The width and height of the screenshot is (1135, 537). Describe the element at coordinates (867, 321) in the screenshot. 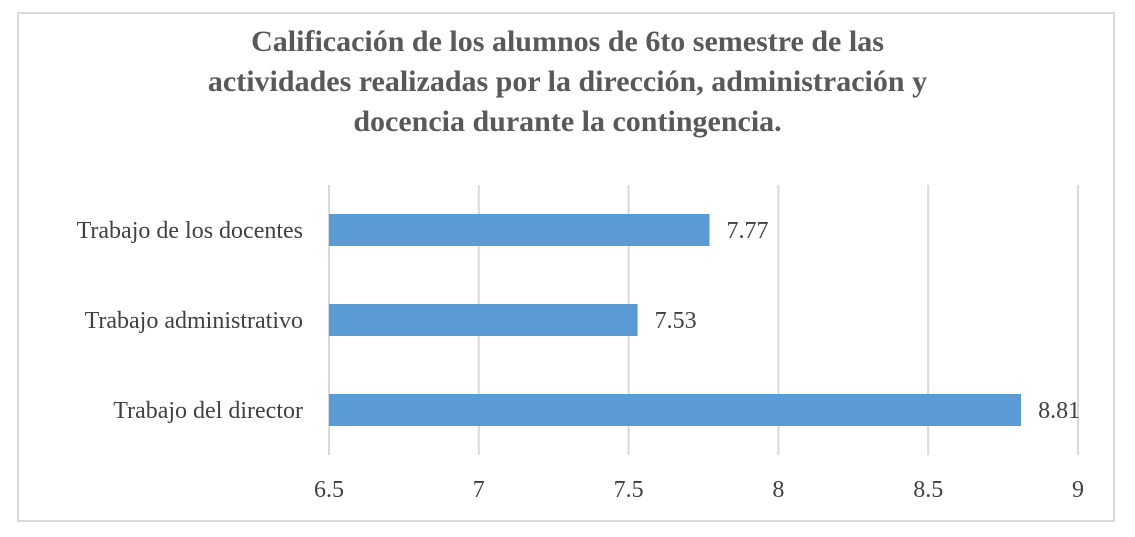

I see `data-labels: 7.77 7.53 8.81` at that location.